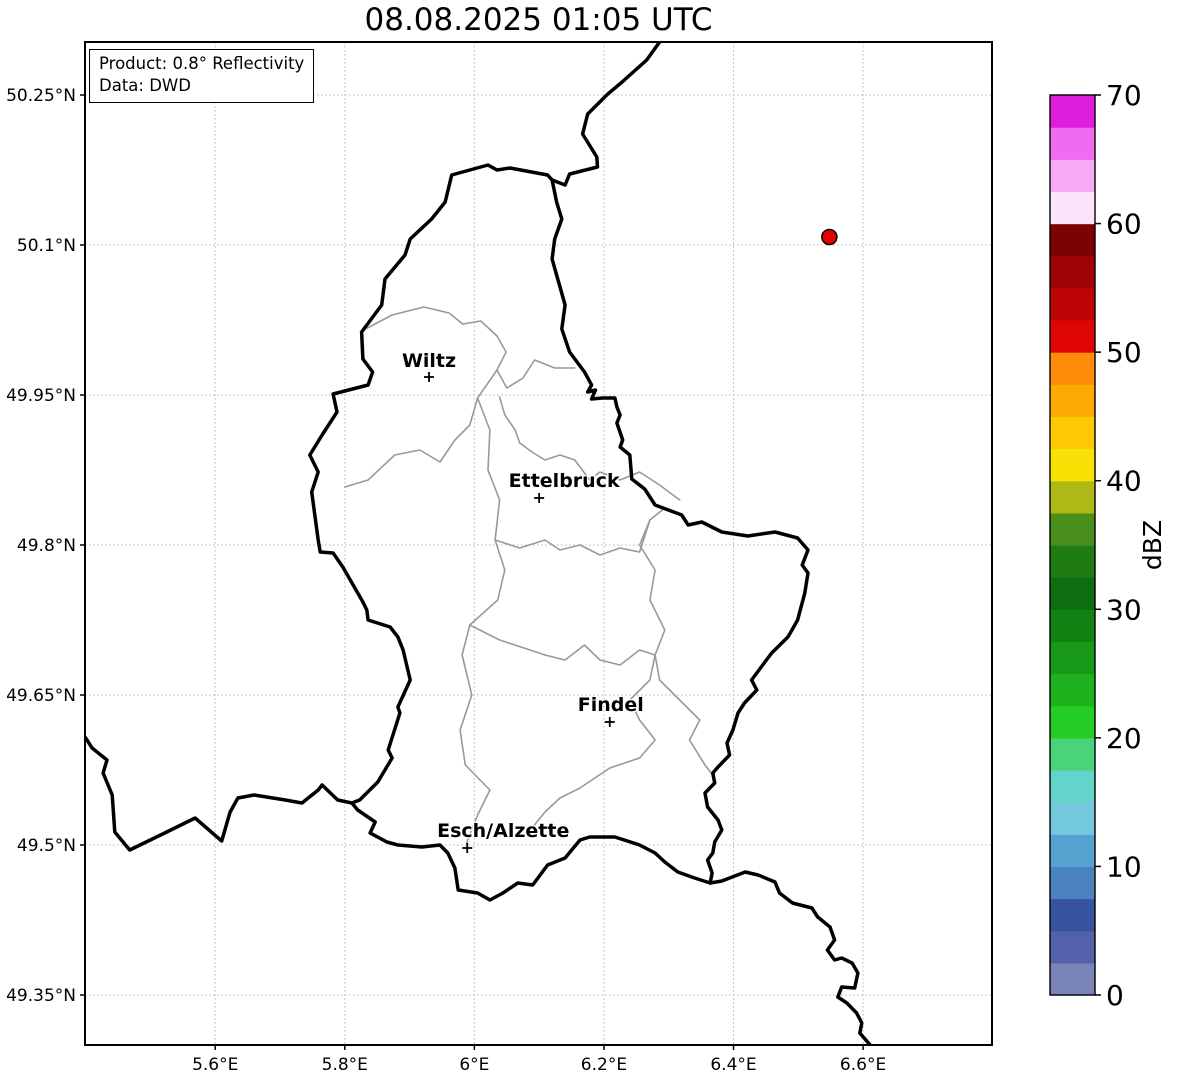  Describe the element at coordinates (41, 996) in the screenshot. I see `lat-tick-label: 49.35°N` at that location.